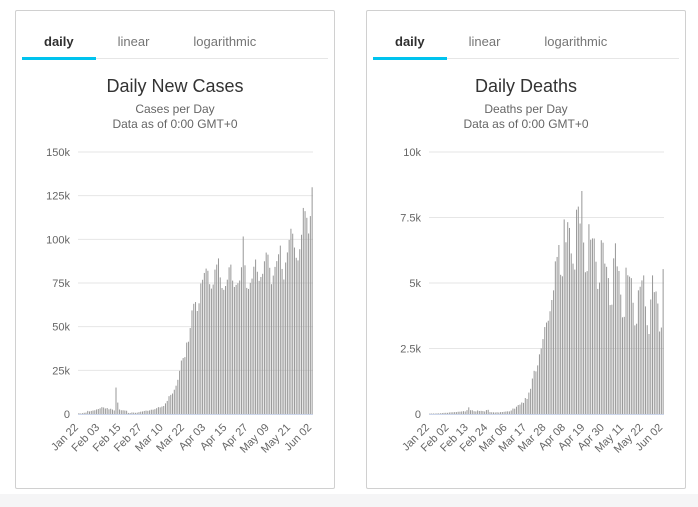 Image resolution: width=698 pixels, height=507 pixels. I want to click on svg-text: 50k, so click(61, 328).